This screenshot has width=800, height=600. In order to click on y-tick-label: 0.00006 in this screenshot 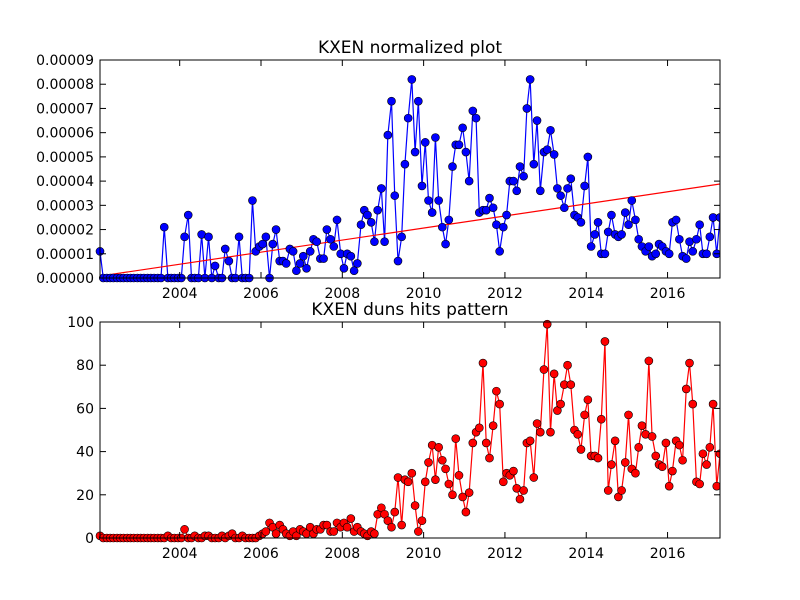, I will do `click(65, 134)`.